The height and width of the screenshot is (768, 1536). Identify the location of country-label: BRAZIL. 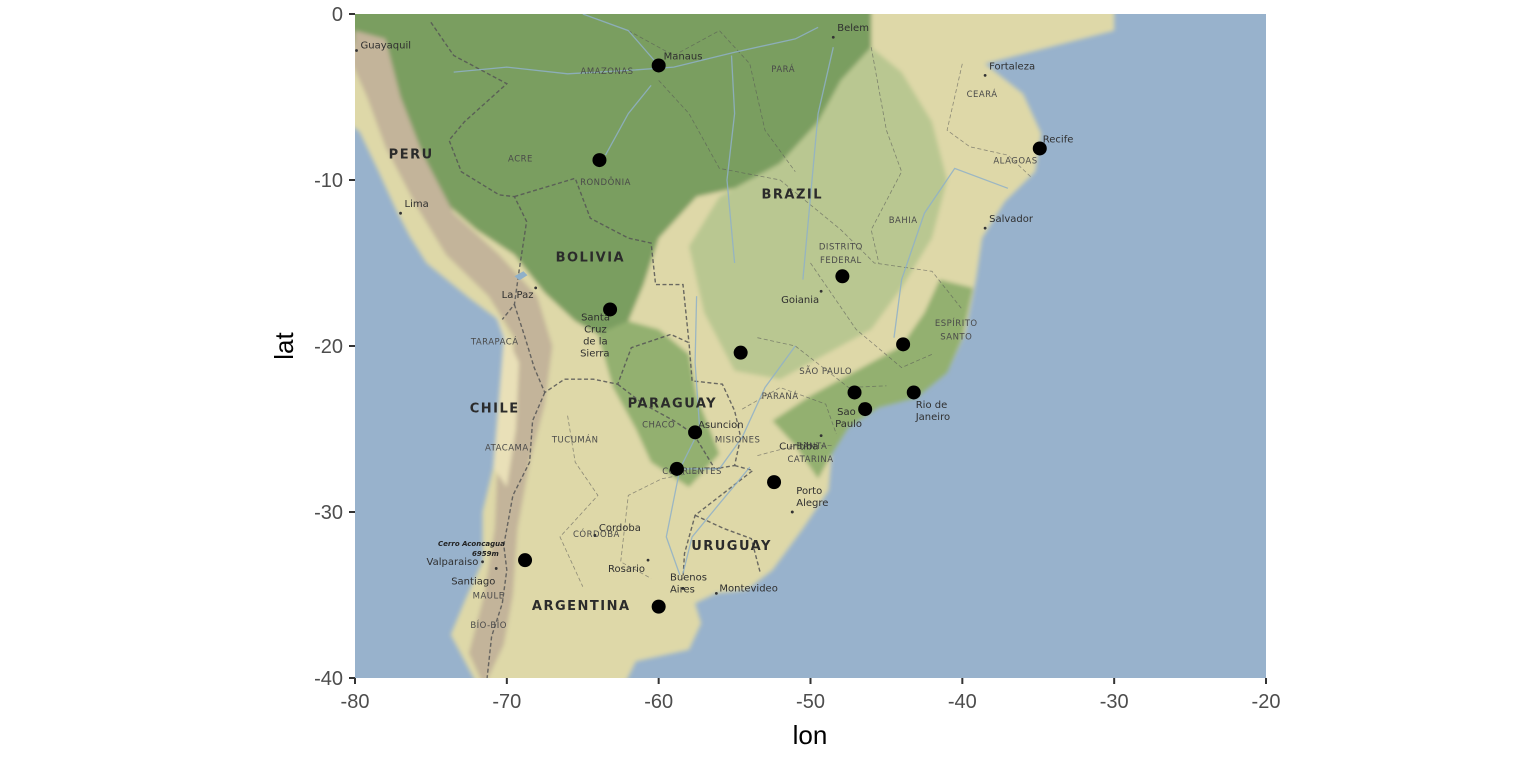
(793, 194).